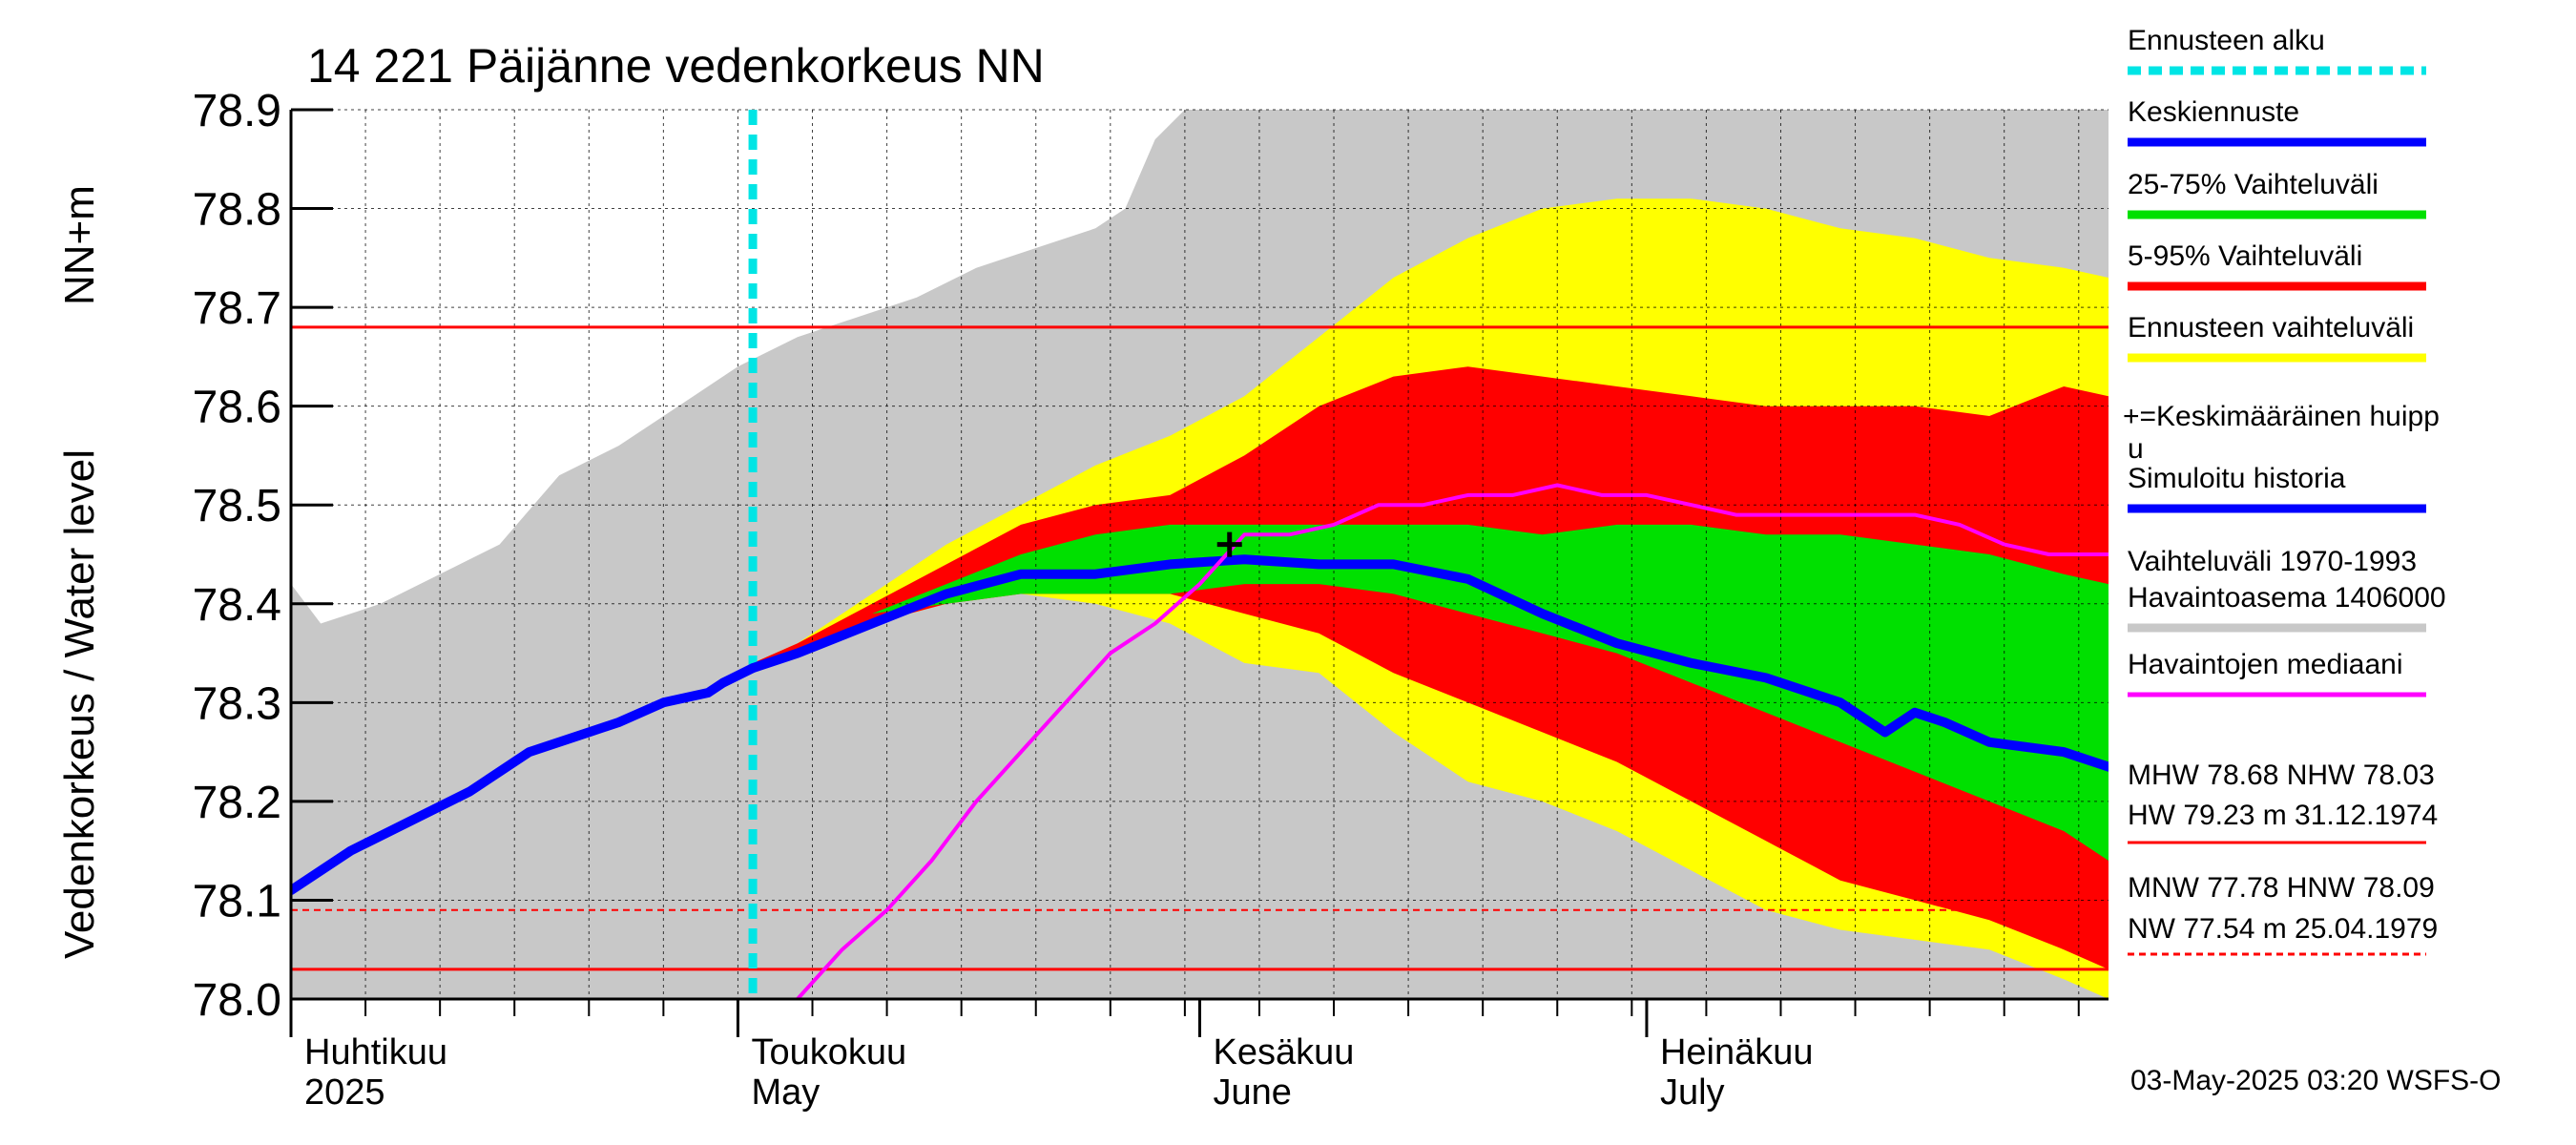 This screenshot has height=1145, width=2576. I want to click on stats-line-4: NW 77.54 m 25.04.1979, so click(2283, 929).